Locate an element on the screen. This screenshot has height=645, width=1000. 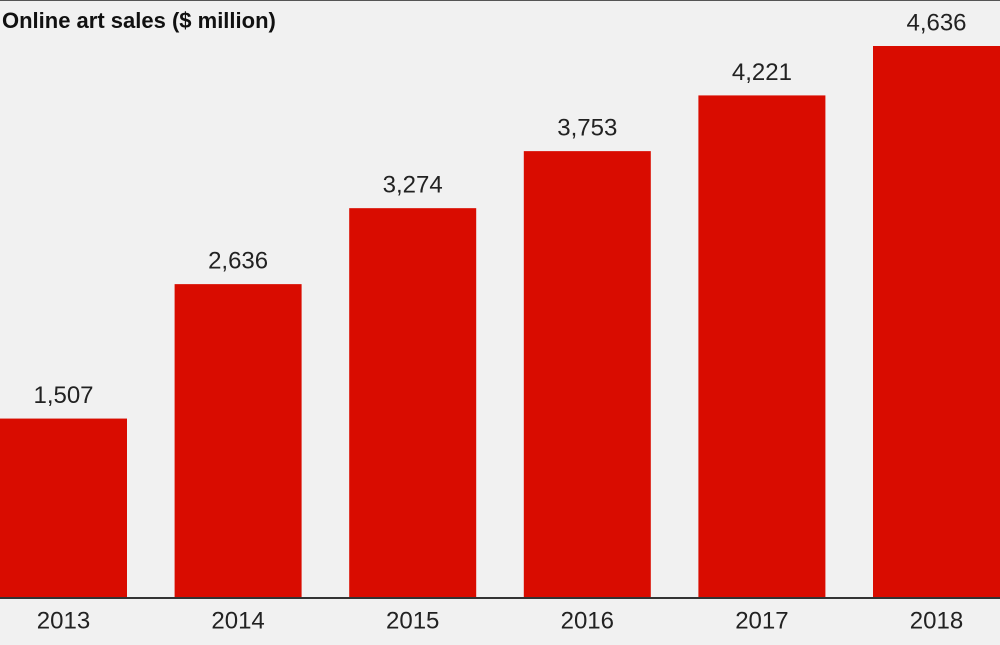
x-tick-label: 2017 is located at coordinates (761, 620).